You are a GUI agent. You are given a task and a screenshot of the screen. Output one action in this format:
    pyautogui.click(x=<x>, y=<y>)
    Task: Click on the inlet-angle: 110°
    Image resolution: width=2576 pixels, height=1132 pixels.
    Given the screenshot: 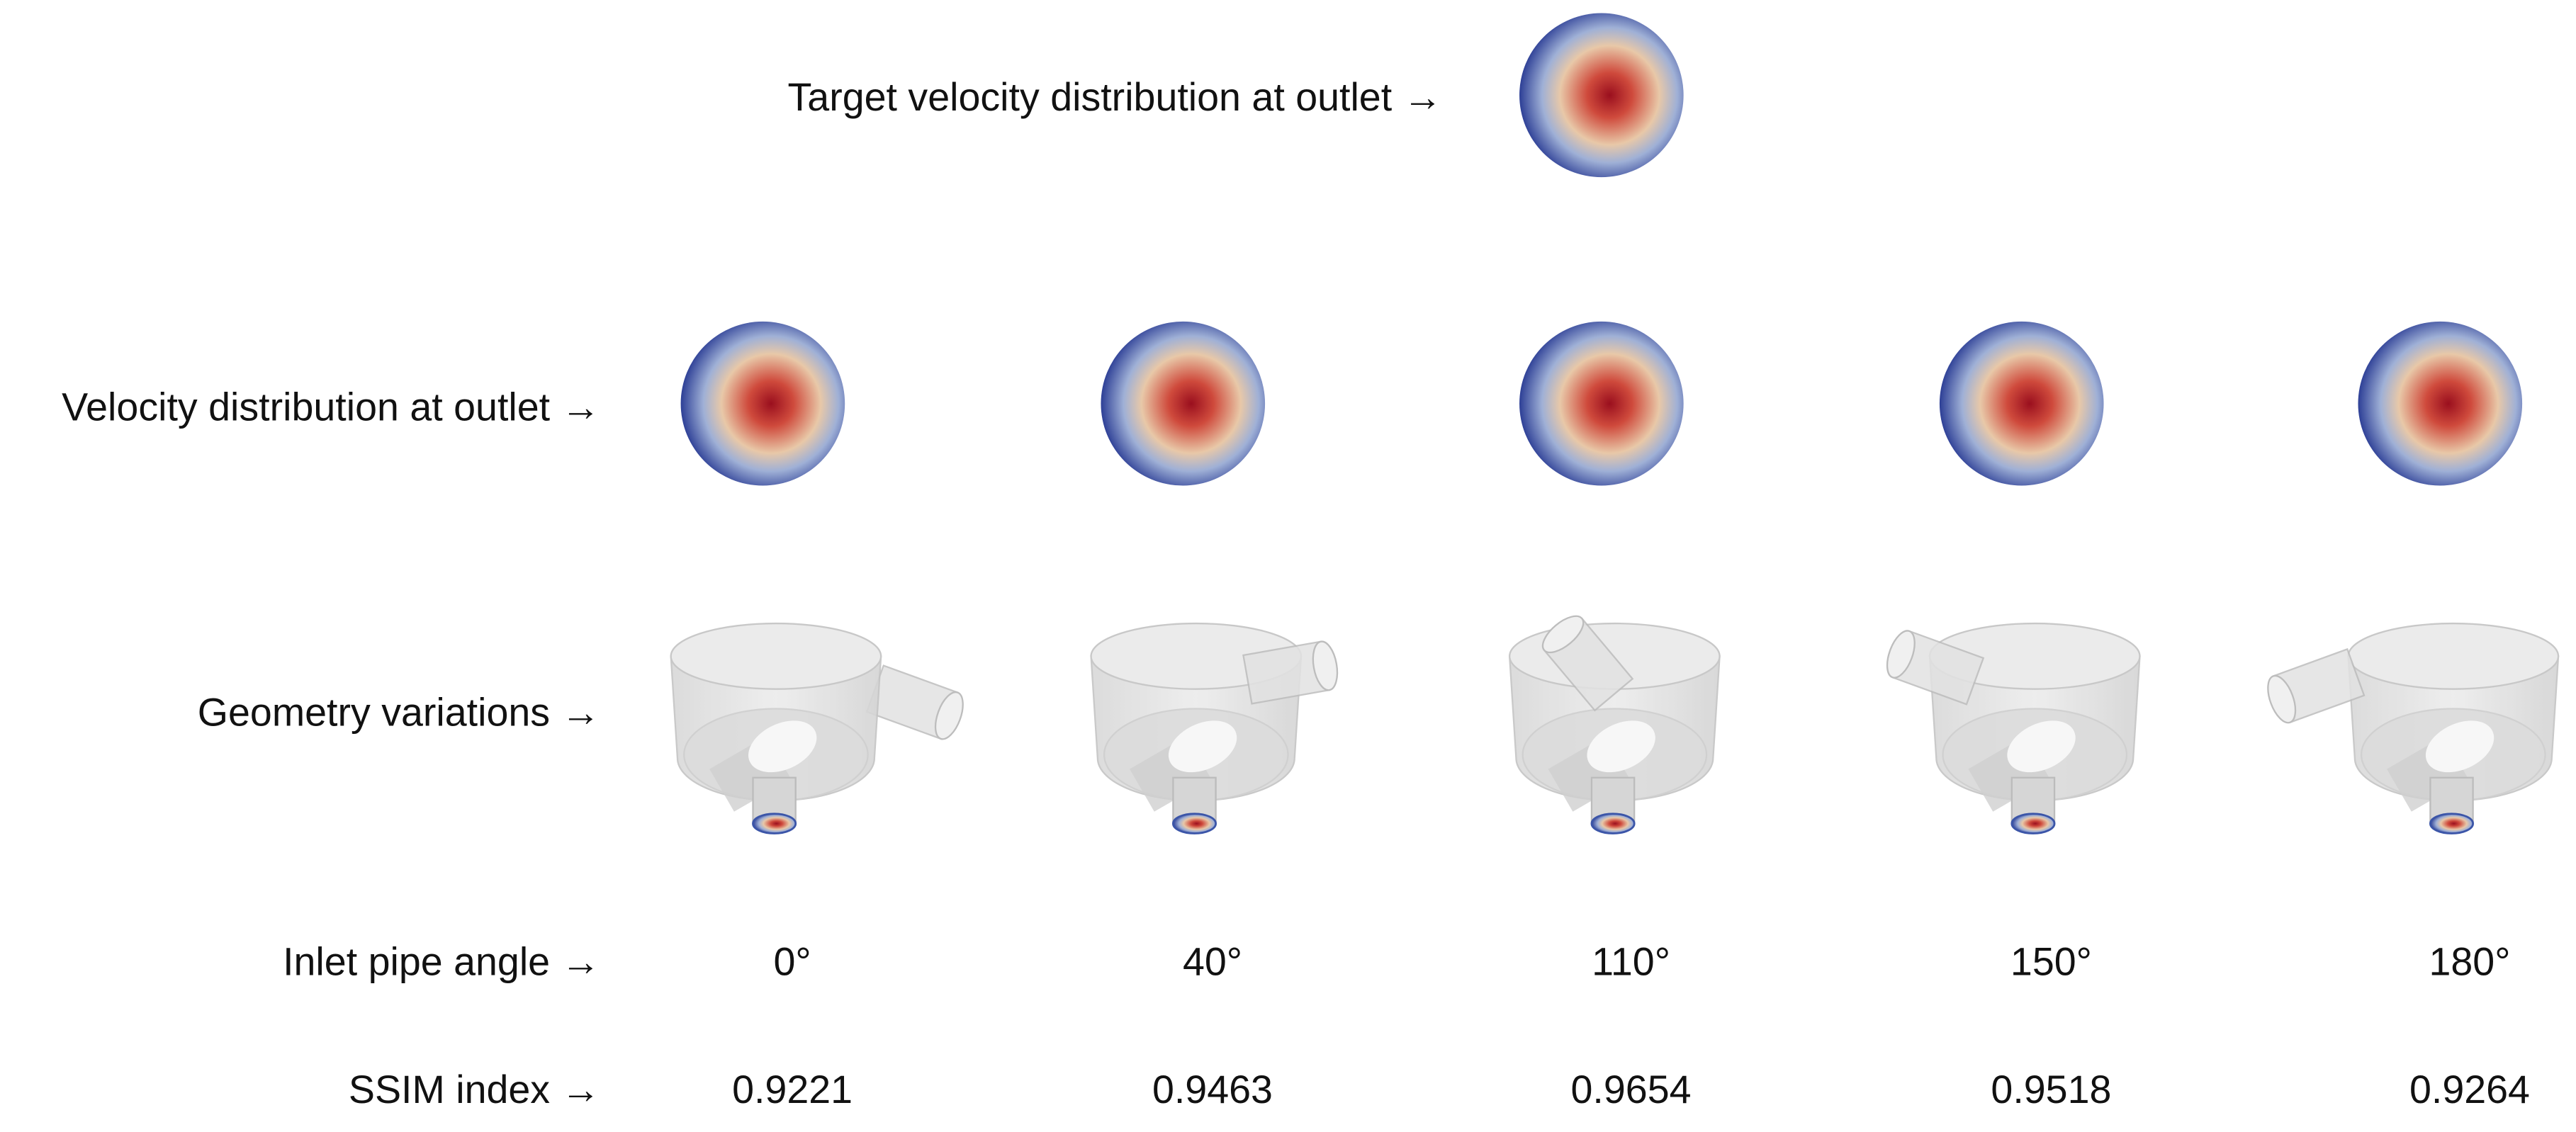 What is the action you would take?
    pyautogui.click(x=1631, y=961)
    